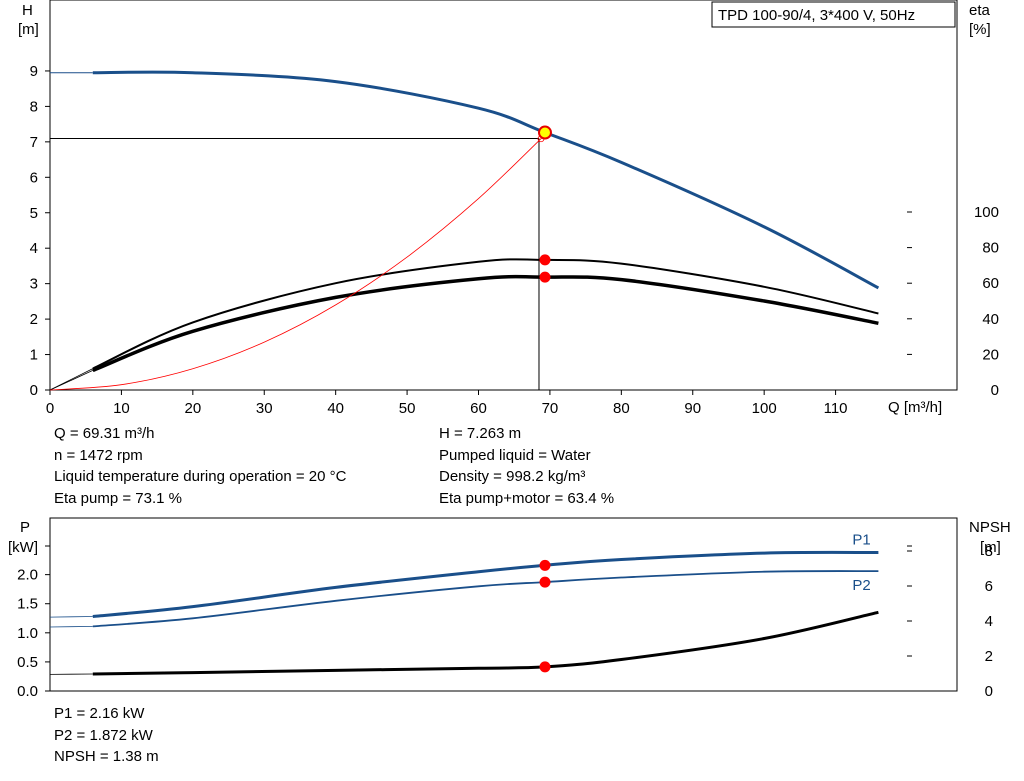 The image size is (1024, 781). What do you see at coordinates (989, 621) in the screenshot?
I see `npsh-tick-label: 4` at bounding box center [989, 621].